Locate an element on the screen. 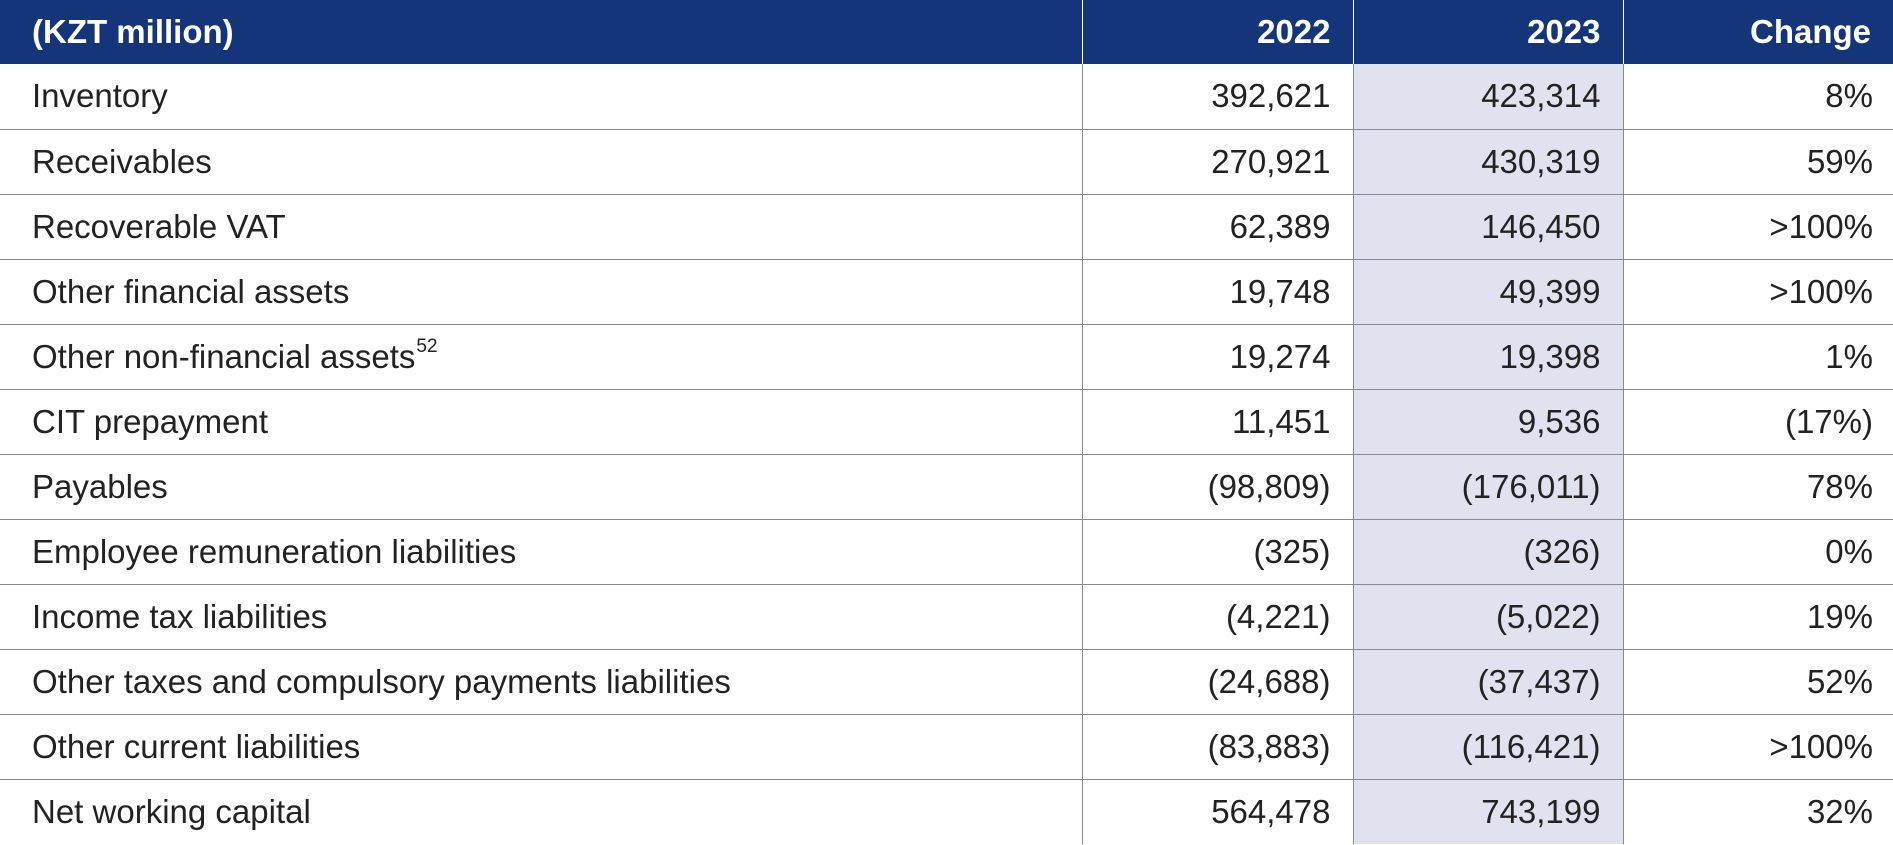  row-label: Net working capital is located at coordinates (171, 811).